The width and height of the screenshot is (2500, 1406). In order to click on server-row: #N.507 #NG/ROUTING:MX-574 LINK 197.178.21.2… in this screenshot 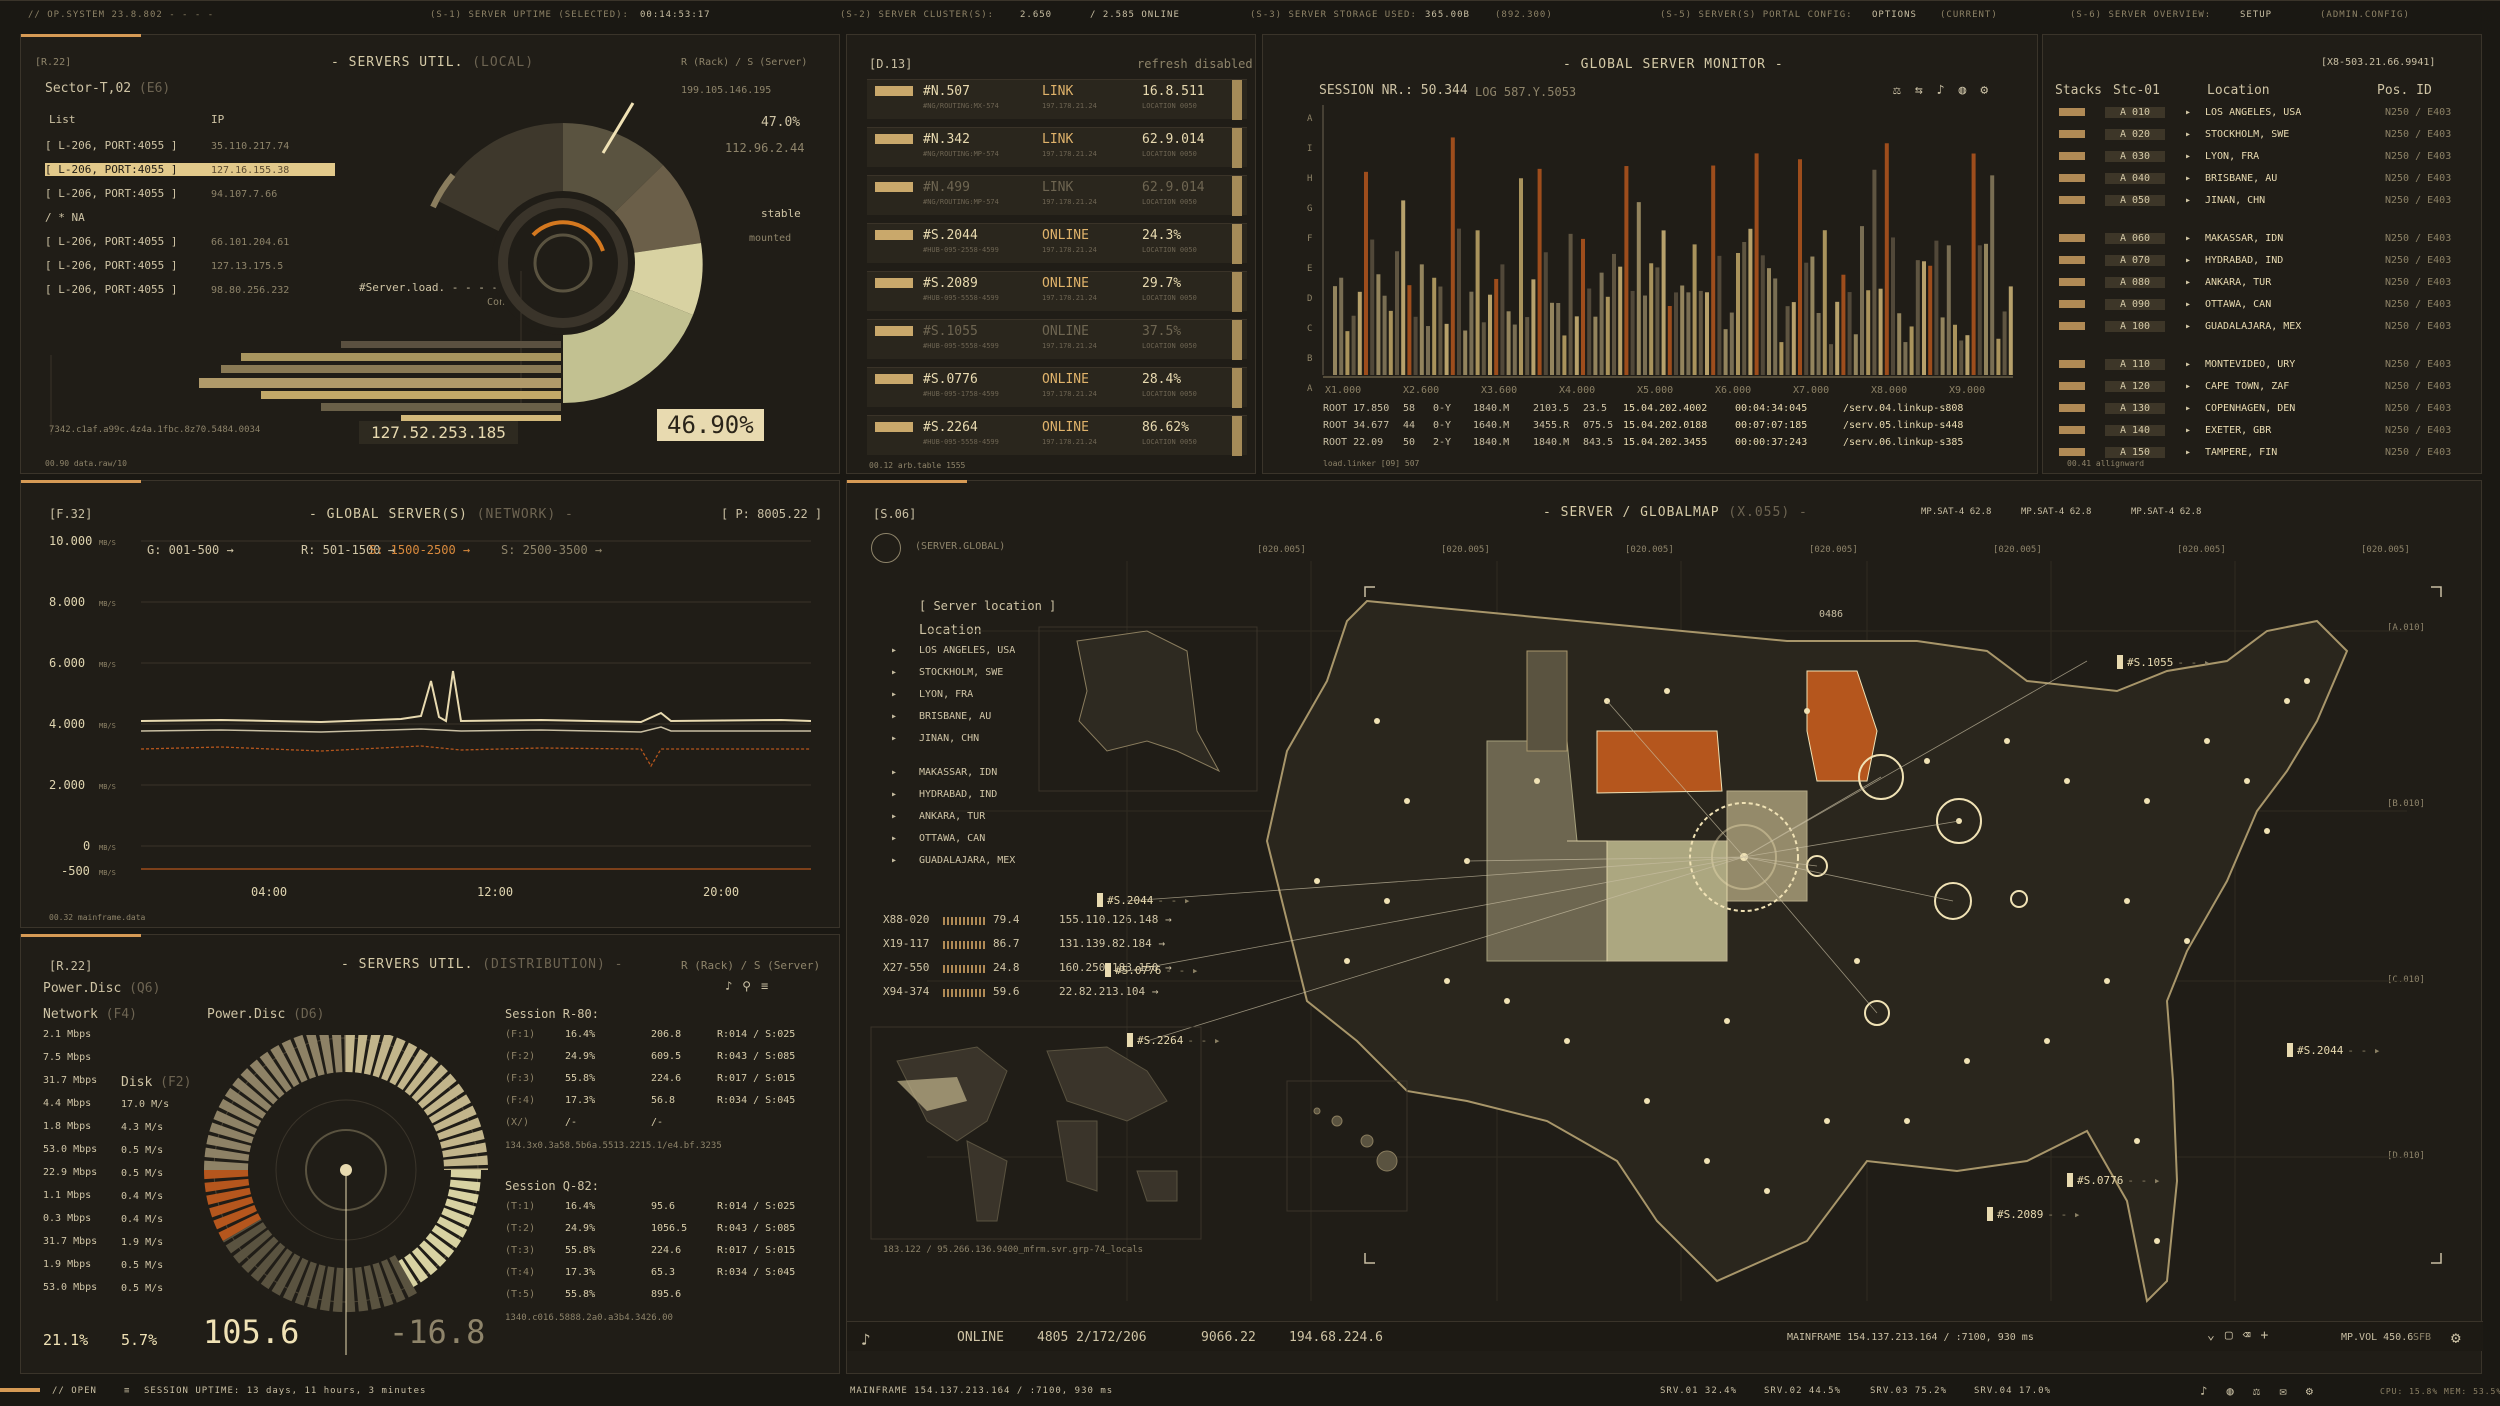, I will do `click(1057, 99)`.